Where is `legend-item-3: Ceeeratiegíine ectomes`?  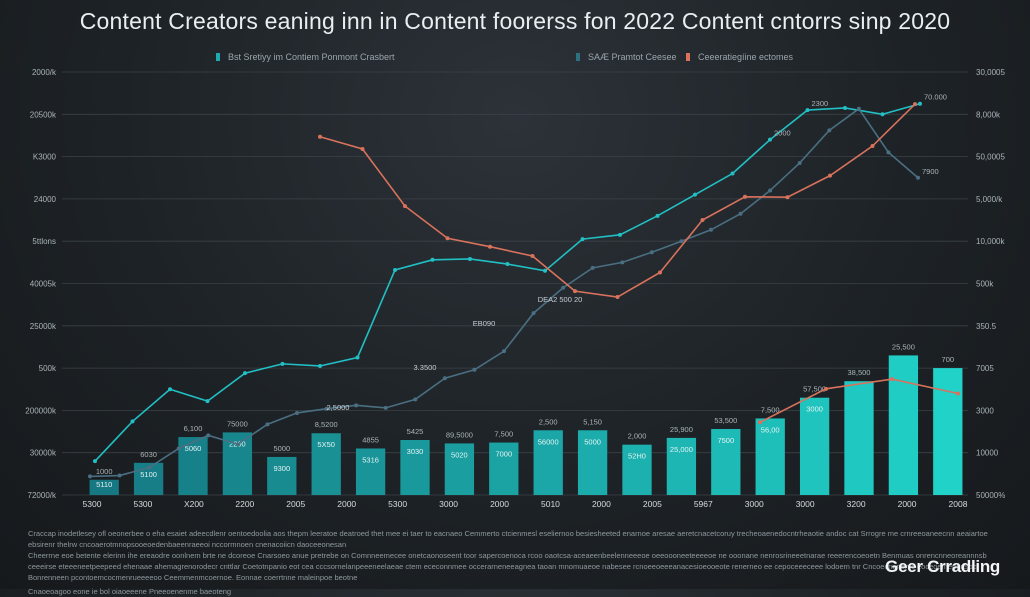 legend-item-3: Ceeeratiegíine ectomes is located at coordinates (739, 57).